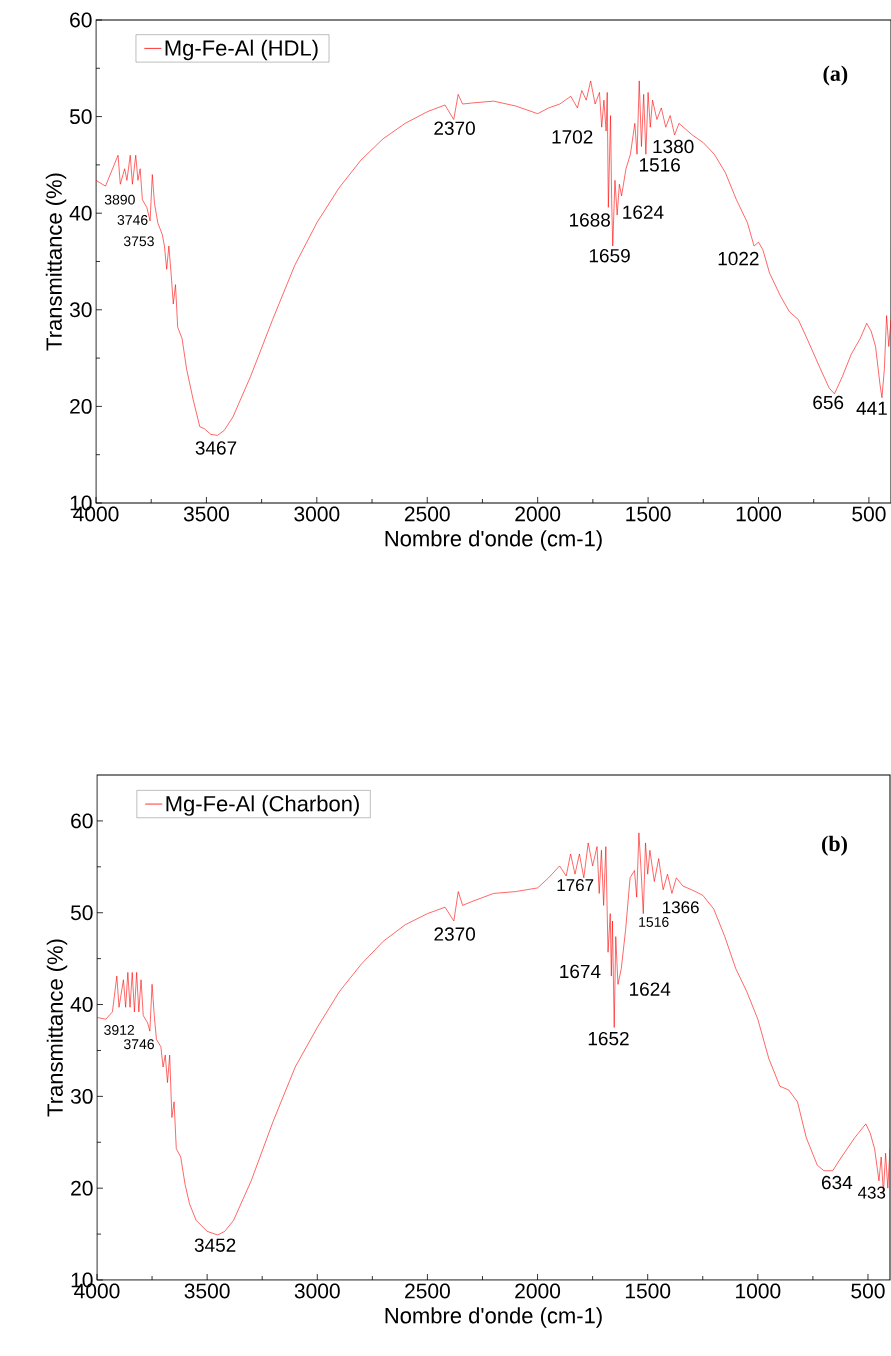 The width and height of the screenshot is (891, 1356). What do you see at coordinates (828, 402) in the screenshot?
I see `annotation: 656` at bounding box center [828, 402].